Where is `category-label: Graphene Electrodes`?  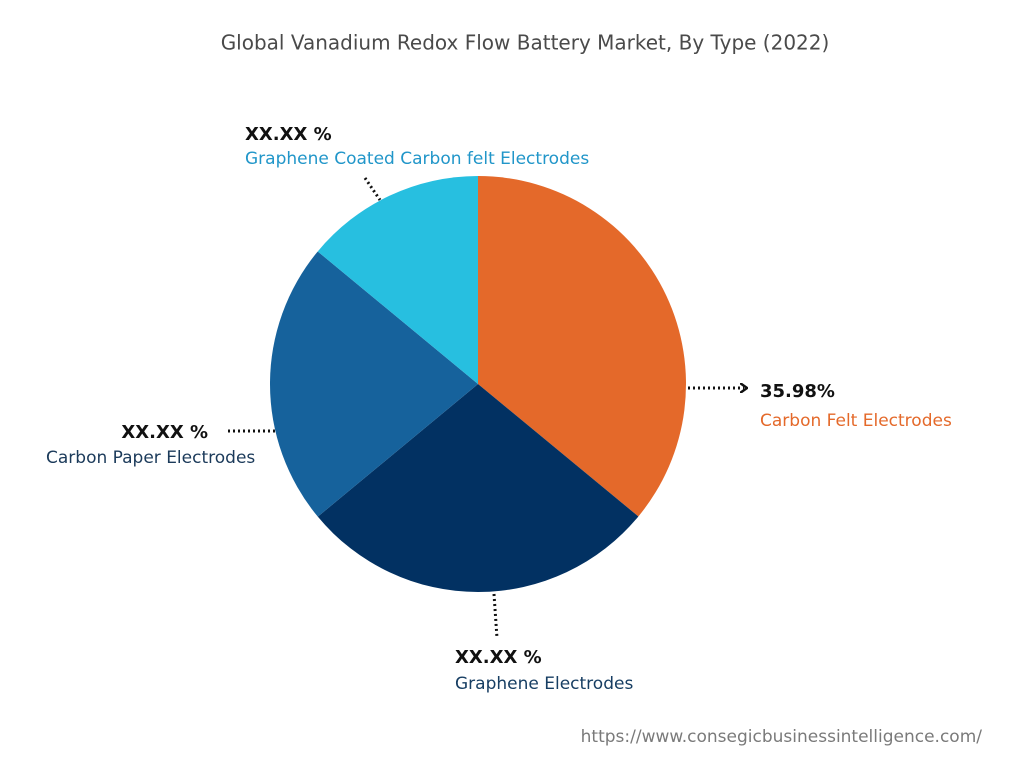
category-label: Graphene Electrodes is located at coordinates (544, 684).